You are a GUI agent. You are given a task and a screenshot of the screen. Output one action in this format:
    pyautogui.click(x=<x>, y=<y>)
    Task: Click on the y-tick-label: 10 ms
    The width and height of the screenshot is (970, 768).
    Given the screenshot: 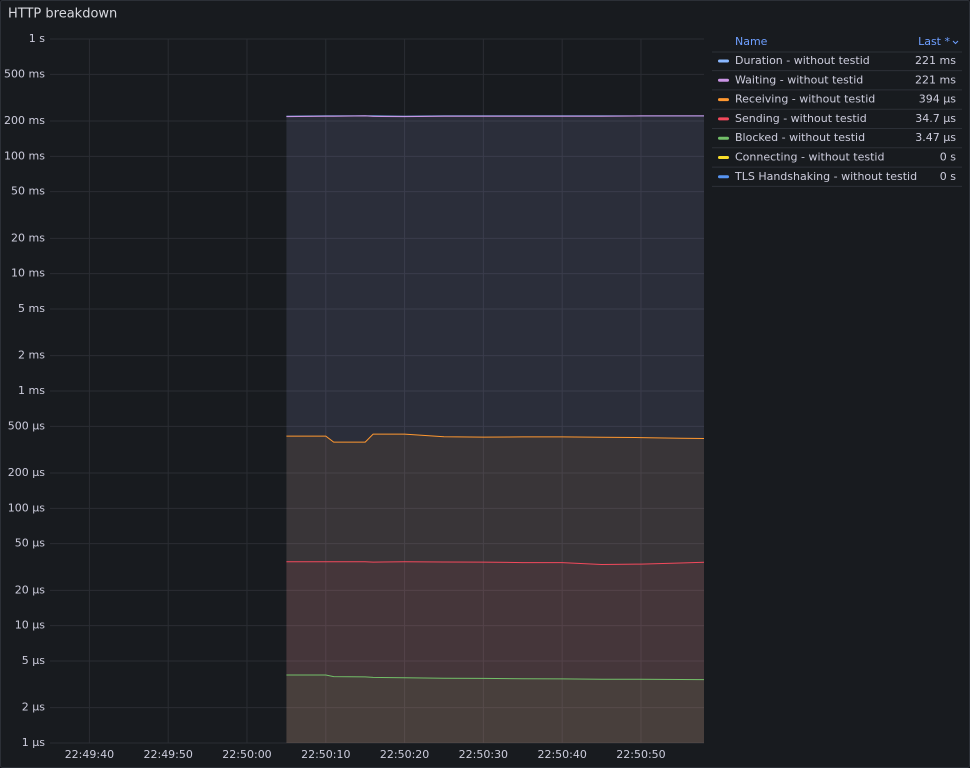 What is the action you would take?
    pyautogui.click(x=28, y=273)
    